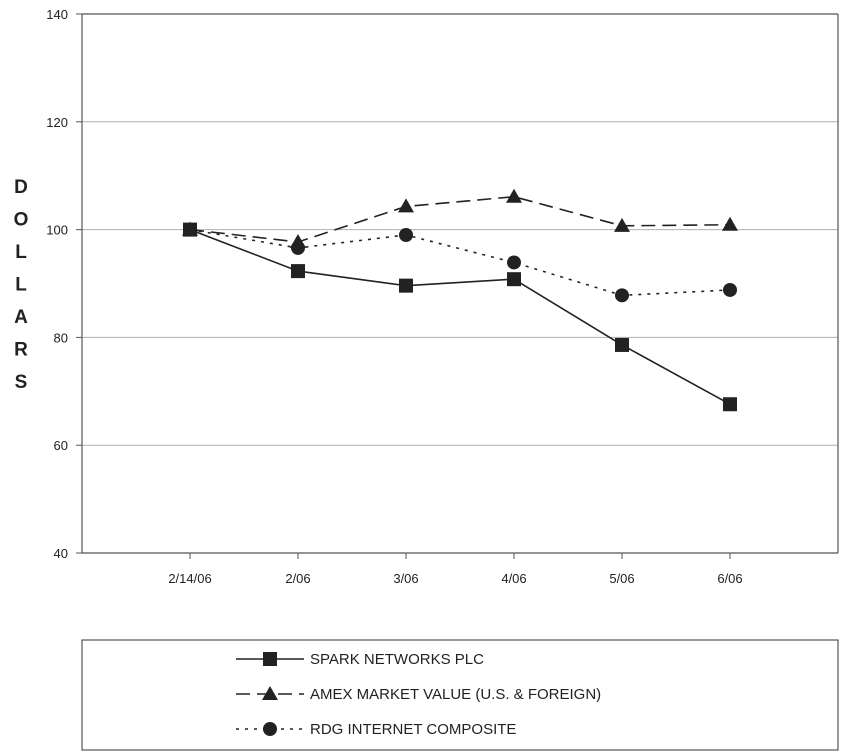 Image resolution: width=851 pixels, height=755 pixels. Describe the element at coordinates (61, 553) in the screenshot. I see `y-tick-label: 40` at that location.